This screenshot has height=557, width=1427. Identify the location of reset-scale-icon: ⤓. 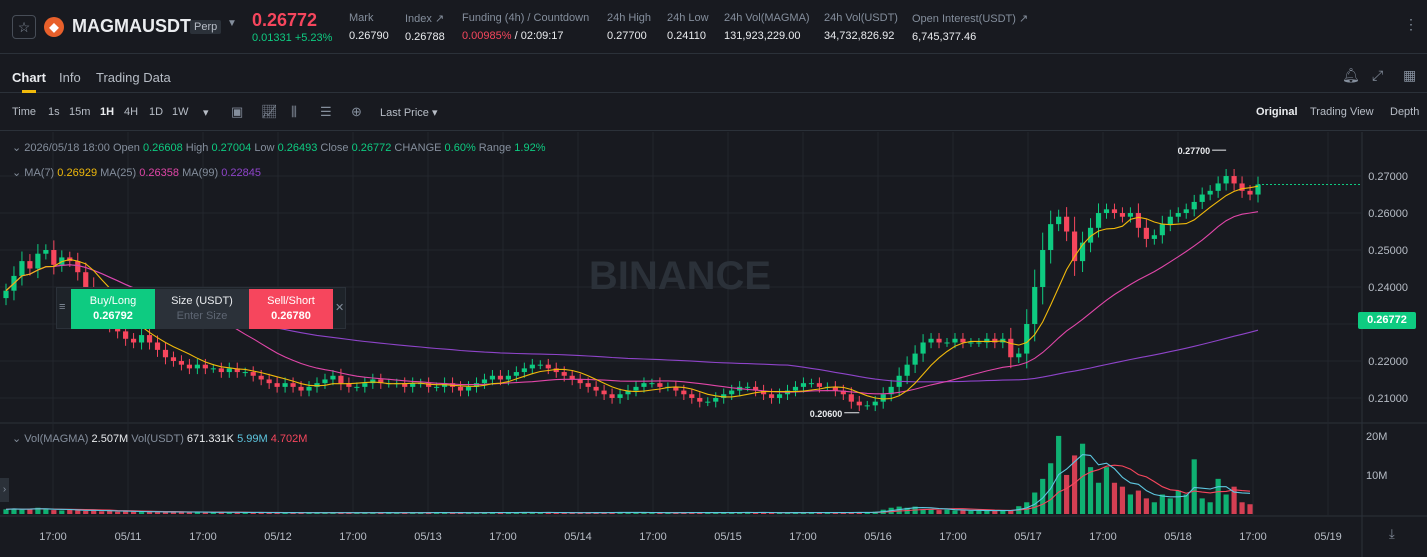
(1392, 533).